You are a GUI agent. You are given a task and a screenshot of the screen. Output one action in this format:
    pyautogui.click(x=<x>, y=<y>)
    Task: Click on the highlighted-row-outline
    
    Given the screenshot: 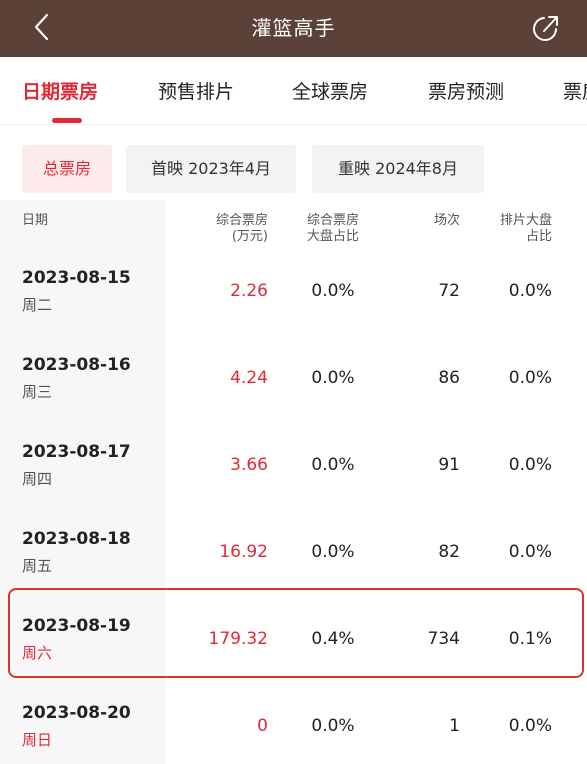 What is the action you would take?
    pyautogui.click(x=296, y=633)
    